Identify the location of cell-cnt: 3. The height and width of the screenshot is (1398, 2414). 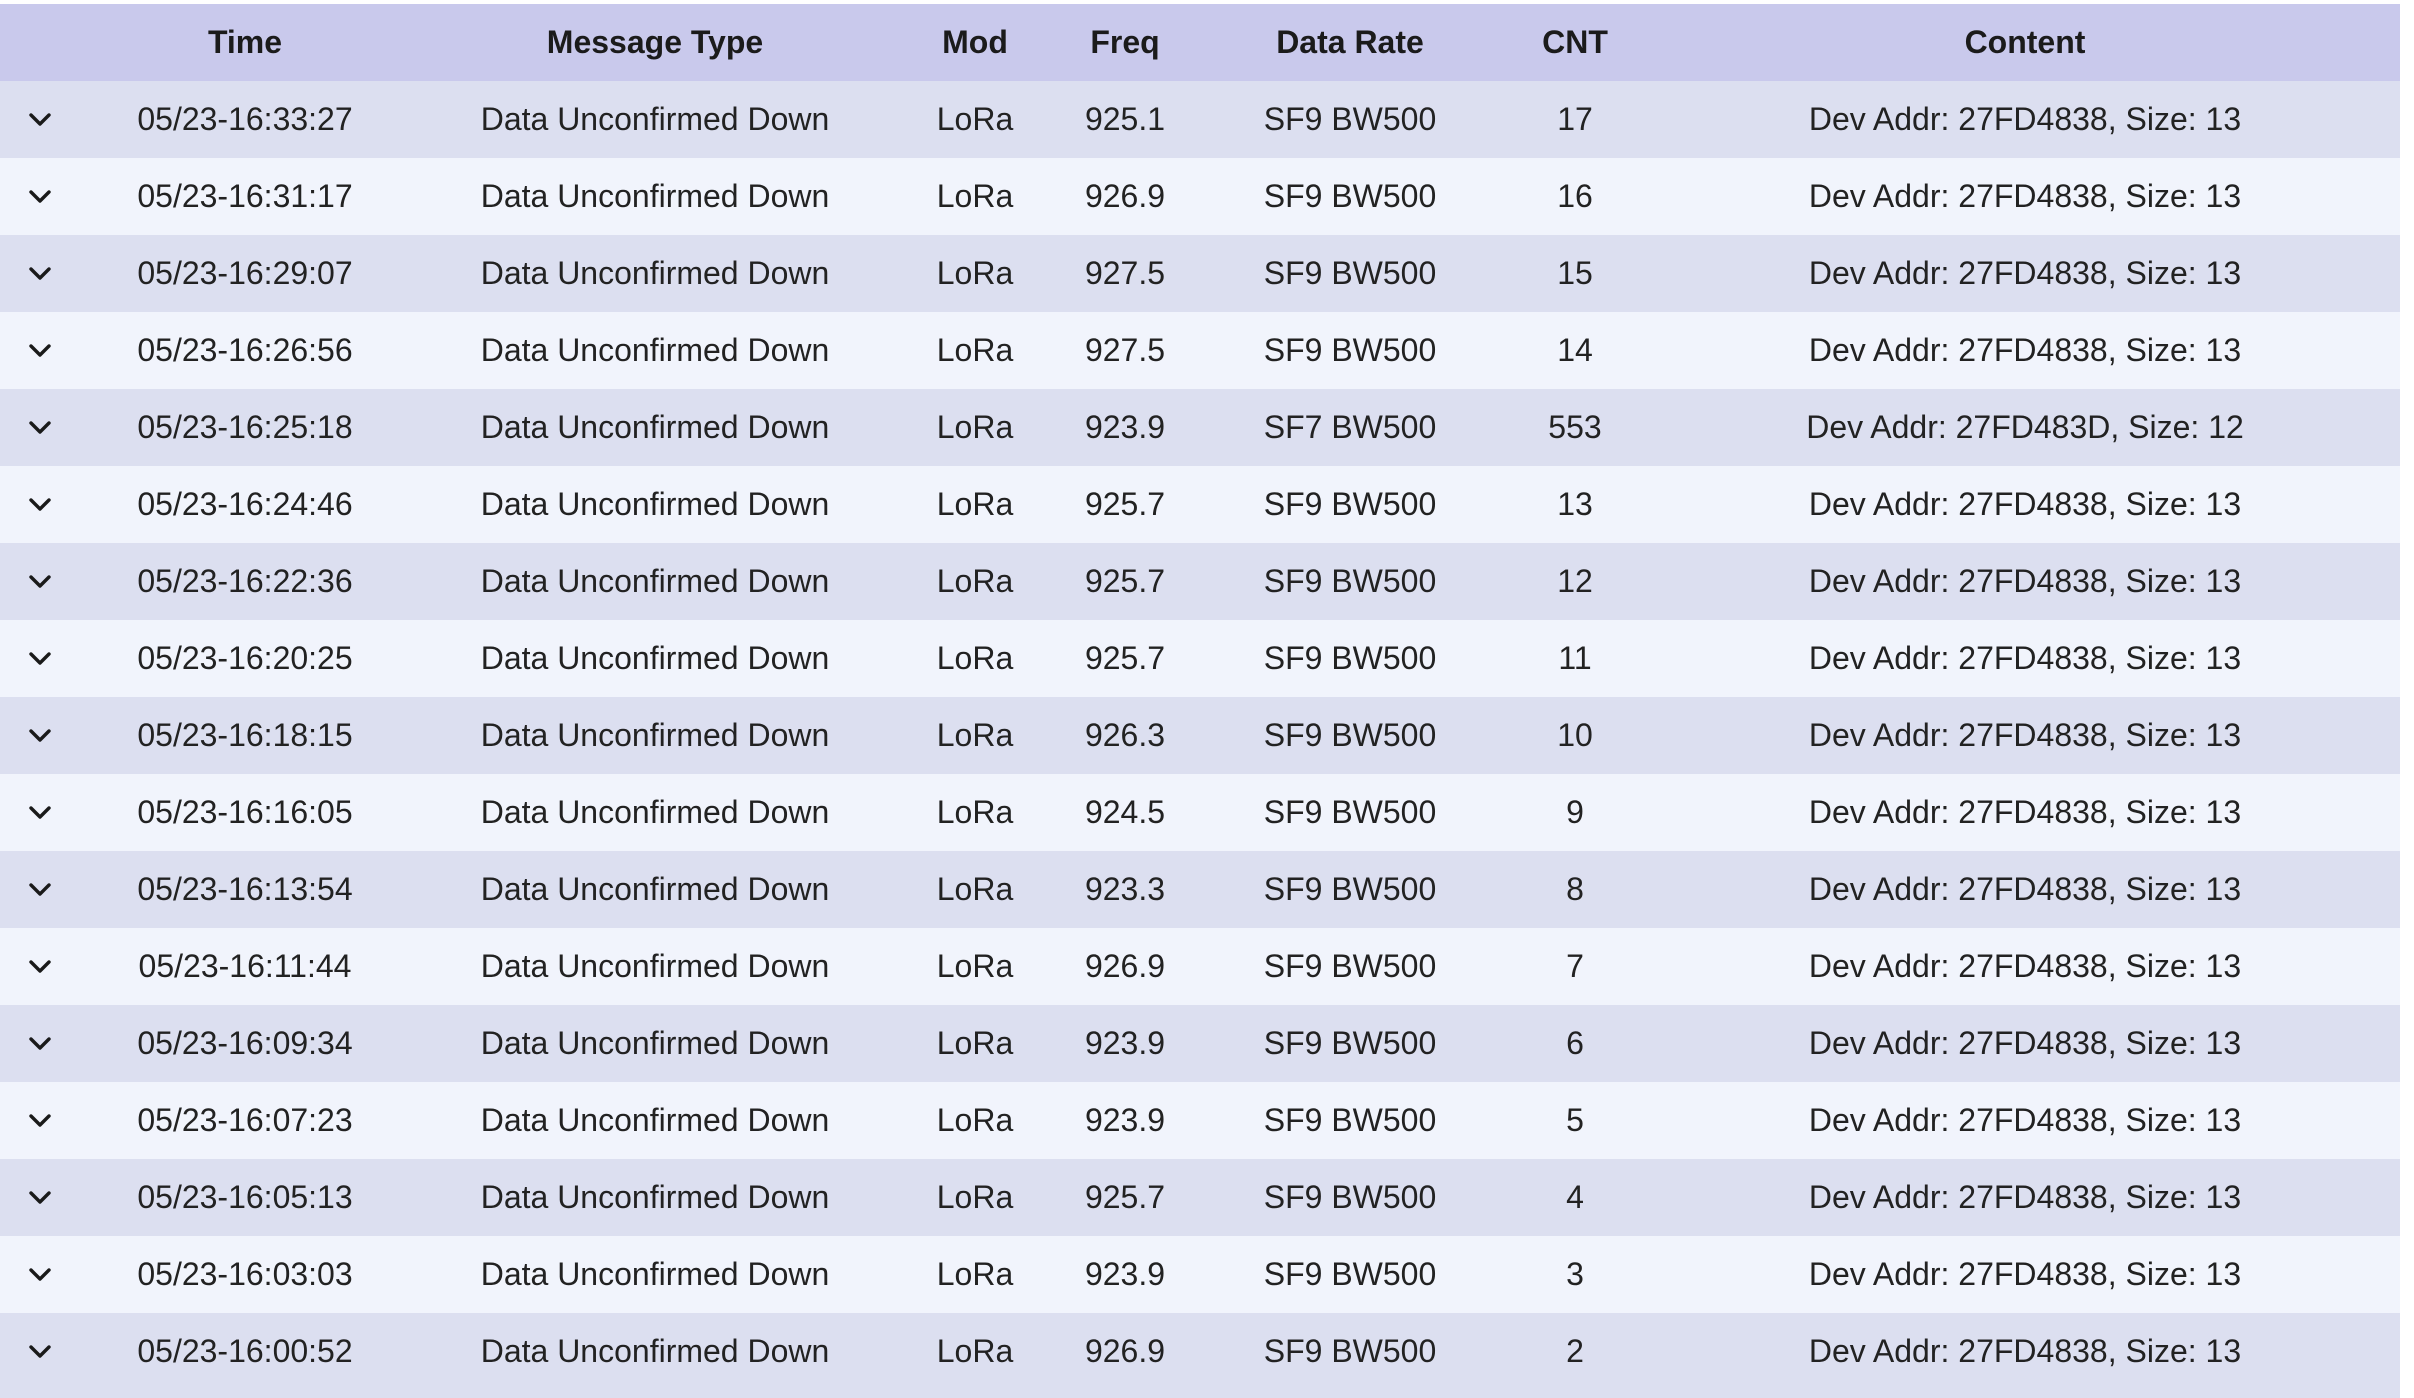
(1575, 1274).